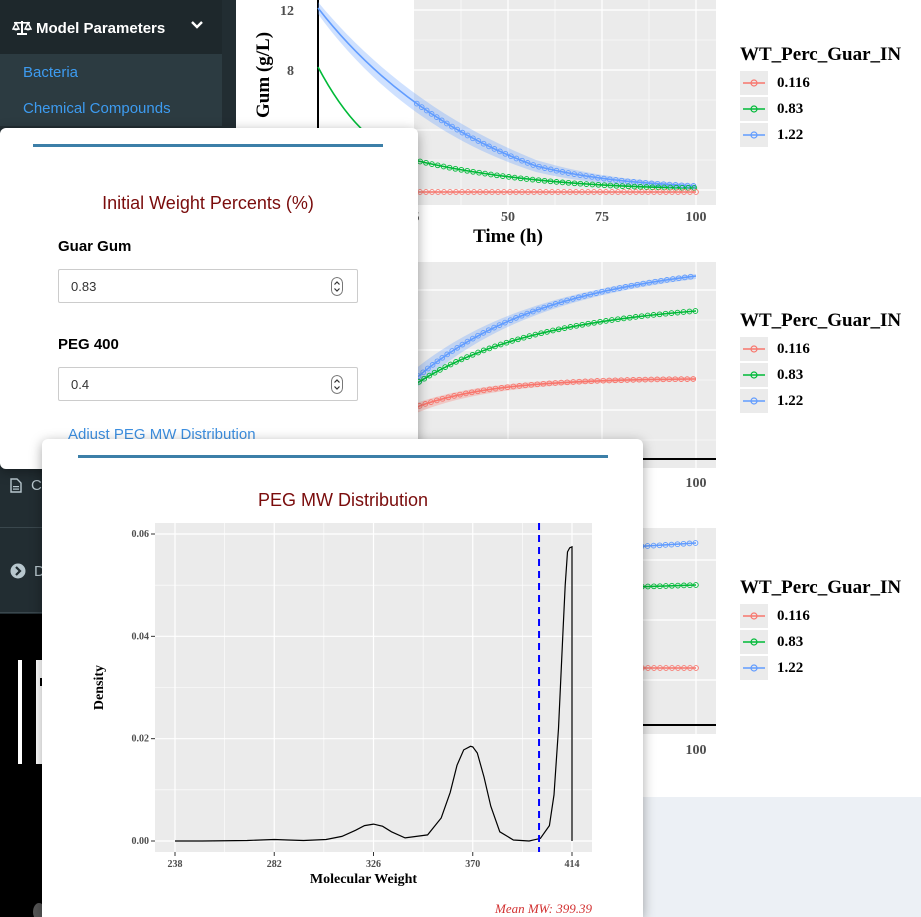 The image size is (921, 917). I want to click on y-tick-label: 0.00, so click(141, 841).